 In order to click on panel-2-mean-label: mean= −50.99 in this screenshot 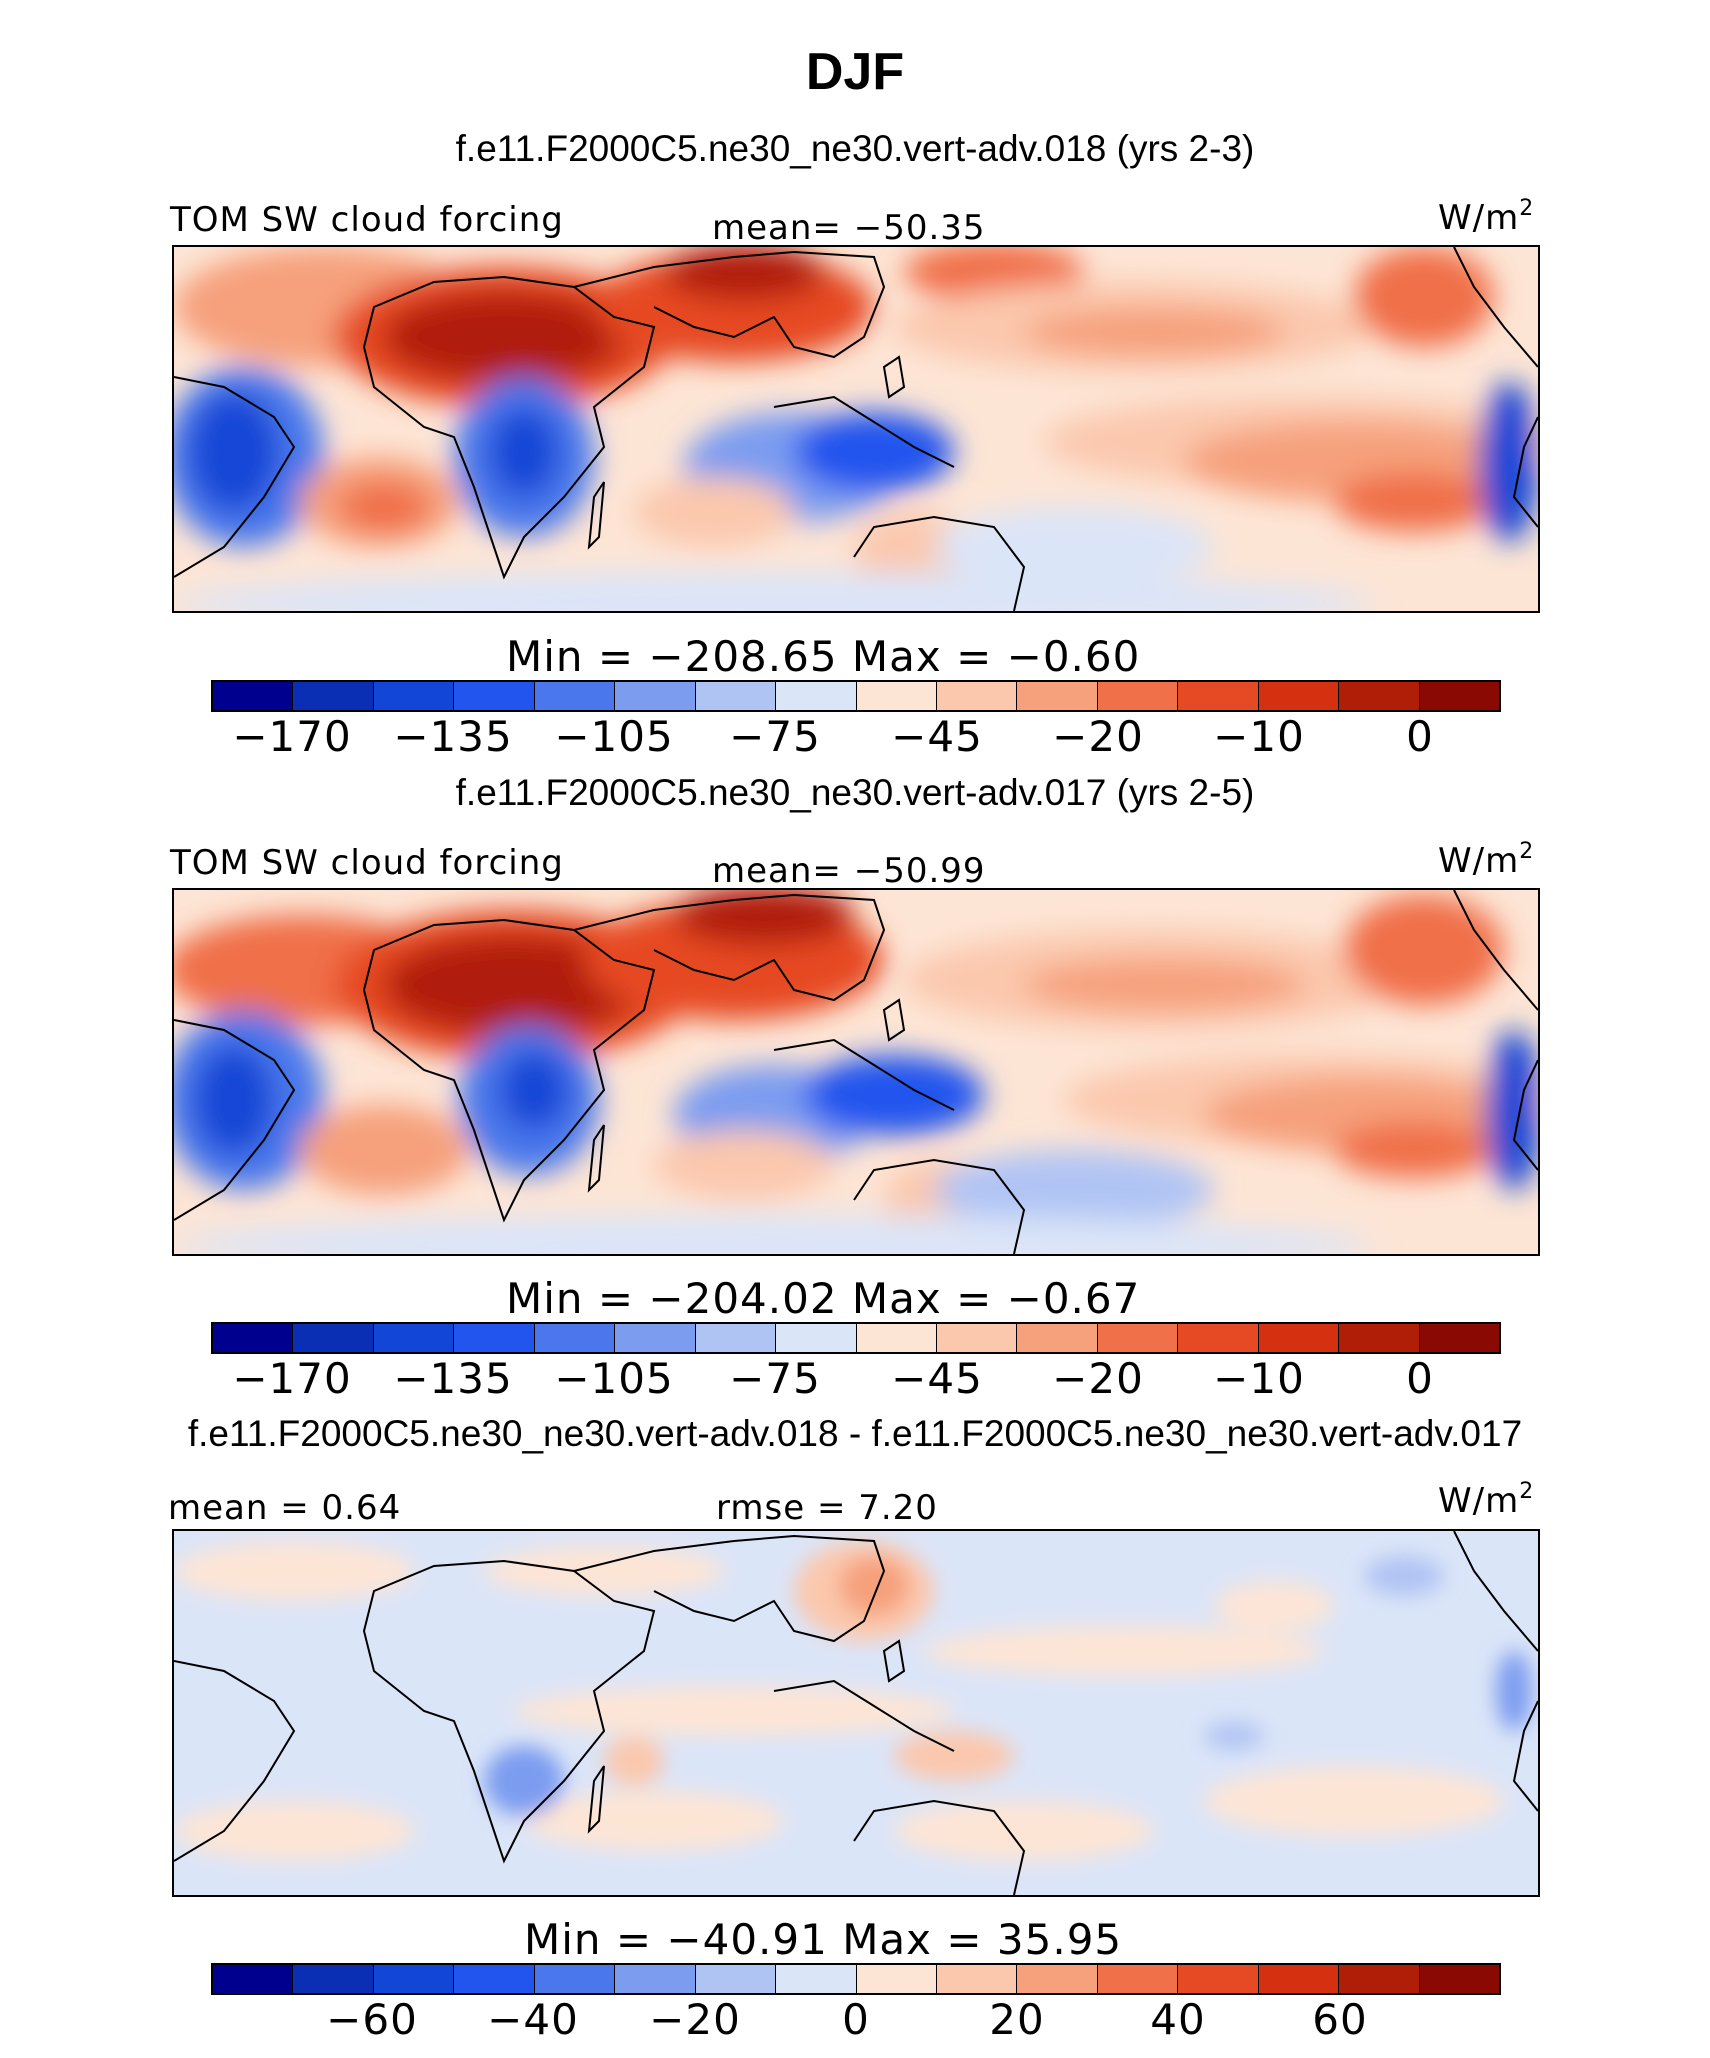, I will do `click(849, 871)`.